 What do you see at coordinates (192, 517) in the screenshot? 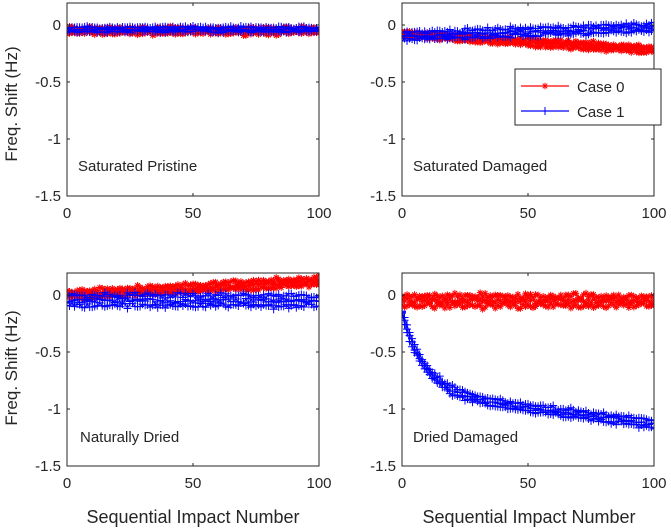
I see `xlabel-left: Sequential Impact Number` at bounding box center [192, 517].